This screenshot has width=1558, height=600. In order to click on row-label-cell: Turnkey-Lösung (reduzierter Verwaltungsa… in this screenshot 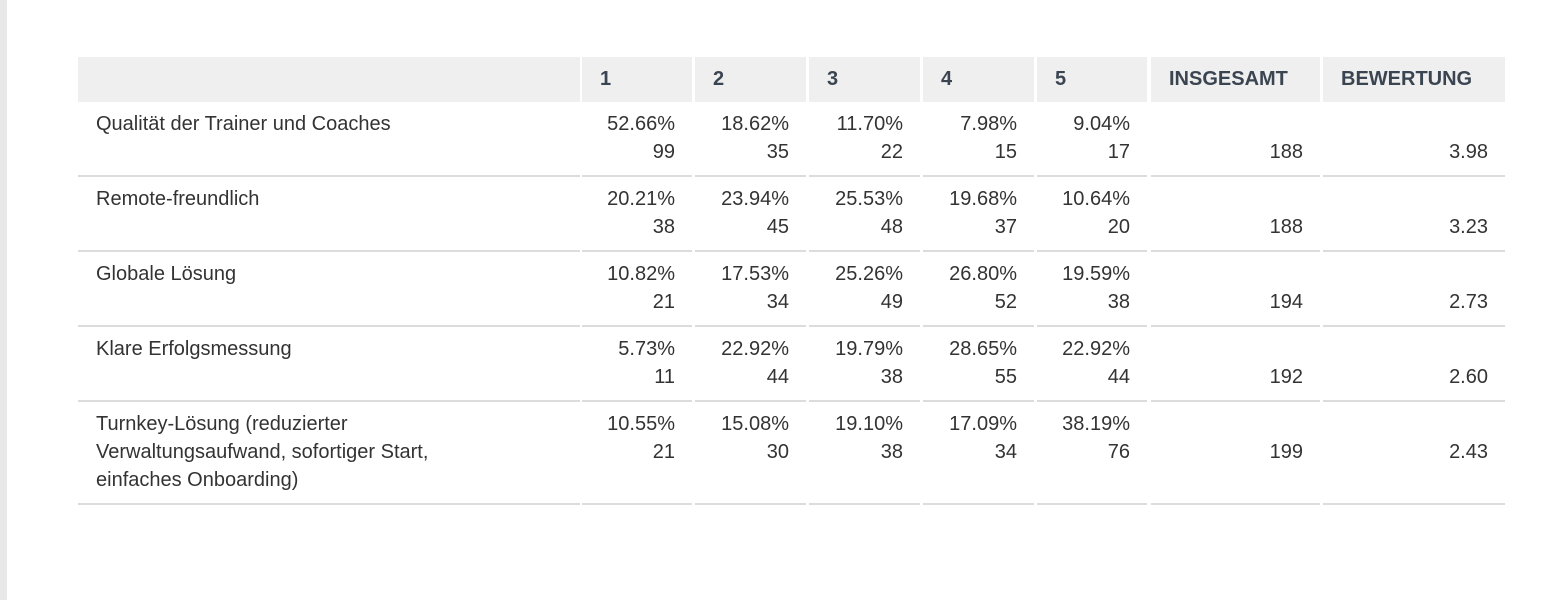, I will do `click(329, 453)`.